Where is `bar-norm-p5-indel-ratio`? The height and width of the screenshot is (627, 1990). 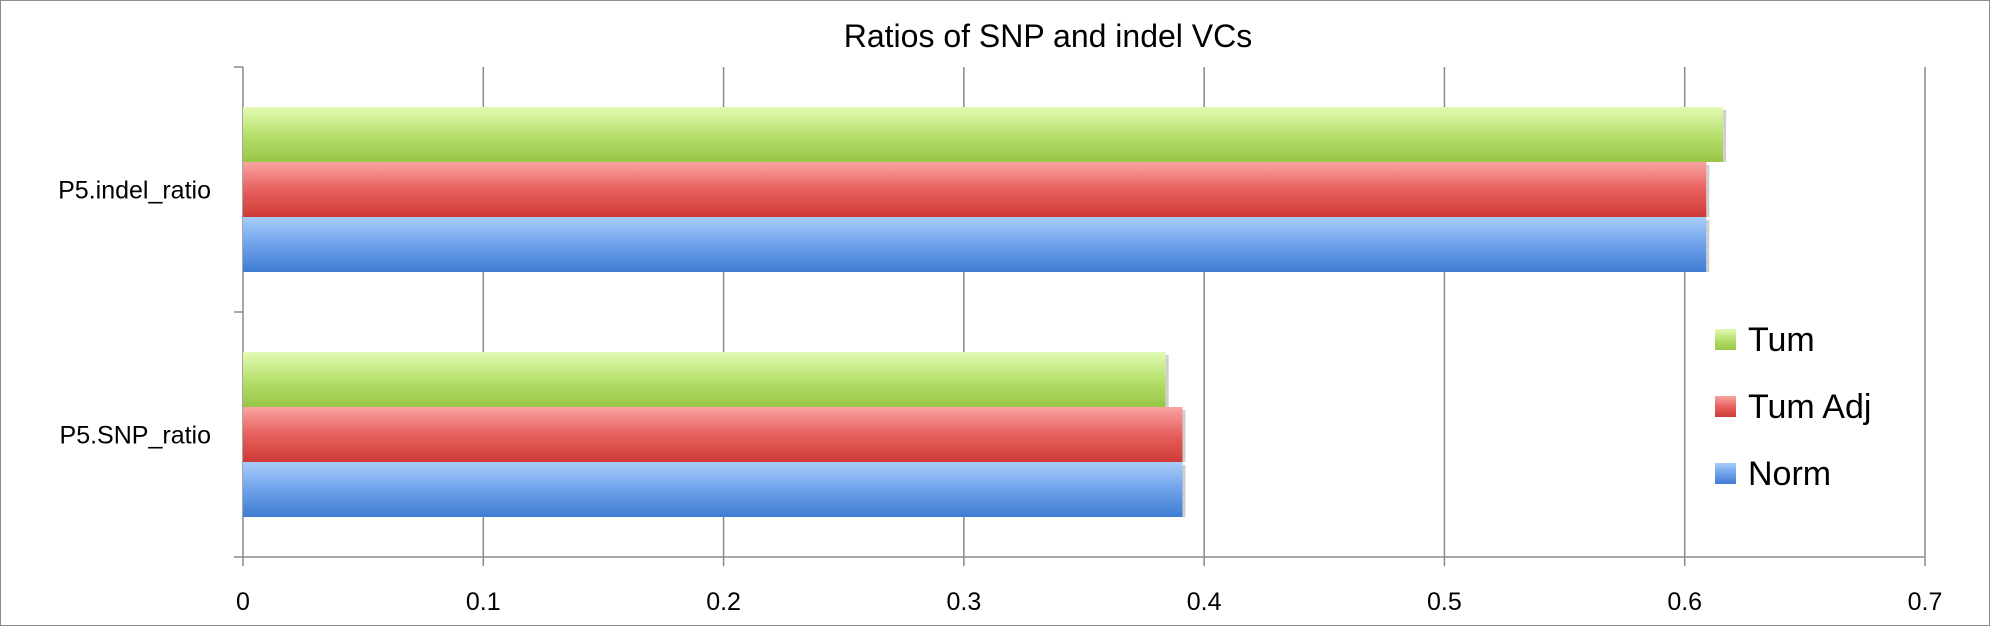
bar-norm-p5-indel-ratio is located at coordinates (975, 244).